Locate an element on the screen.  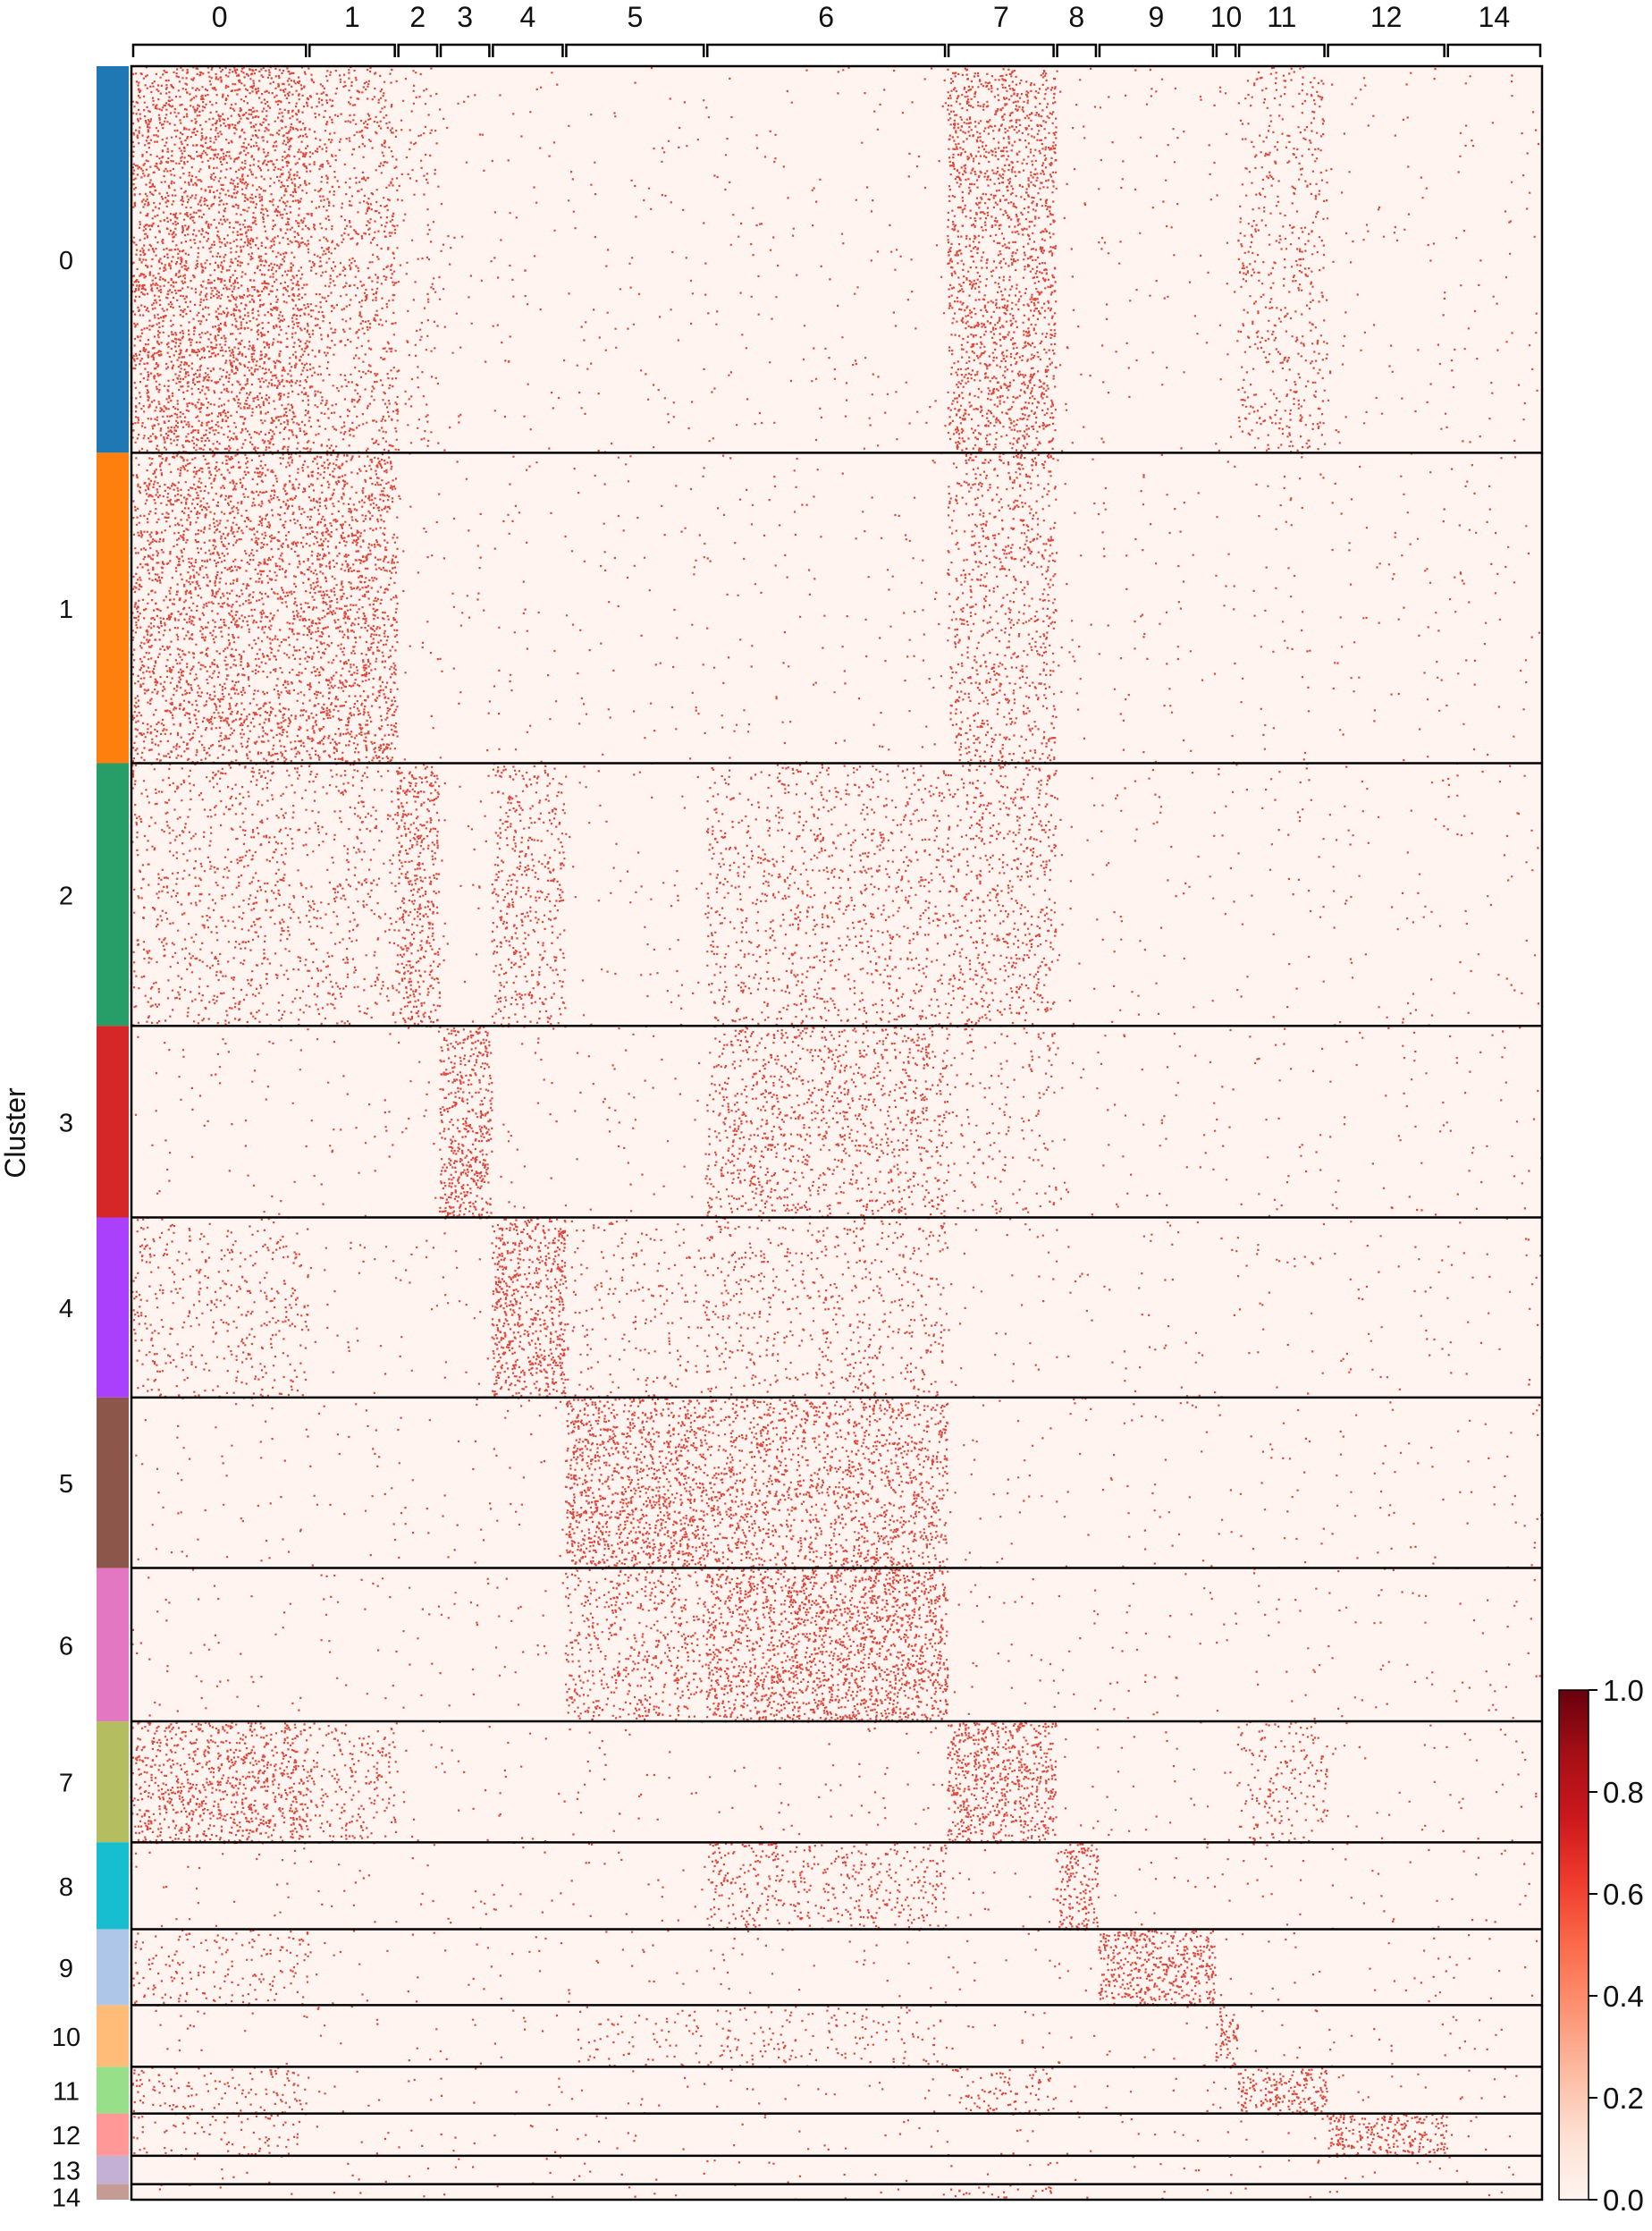
expression-block-c7-g6 is located at coordinates (826, 1785).